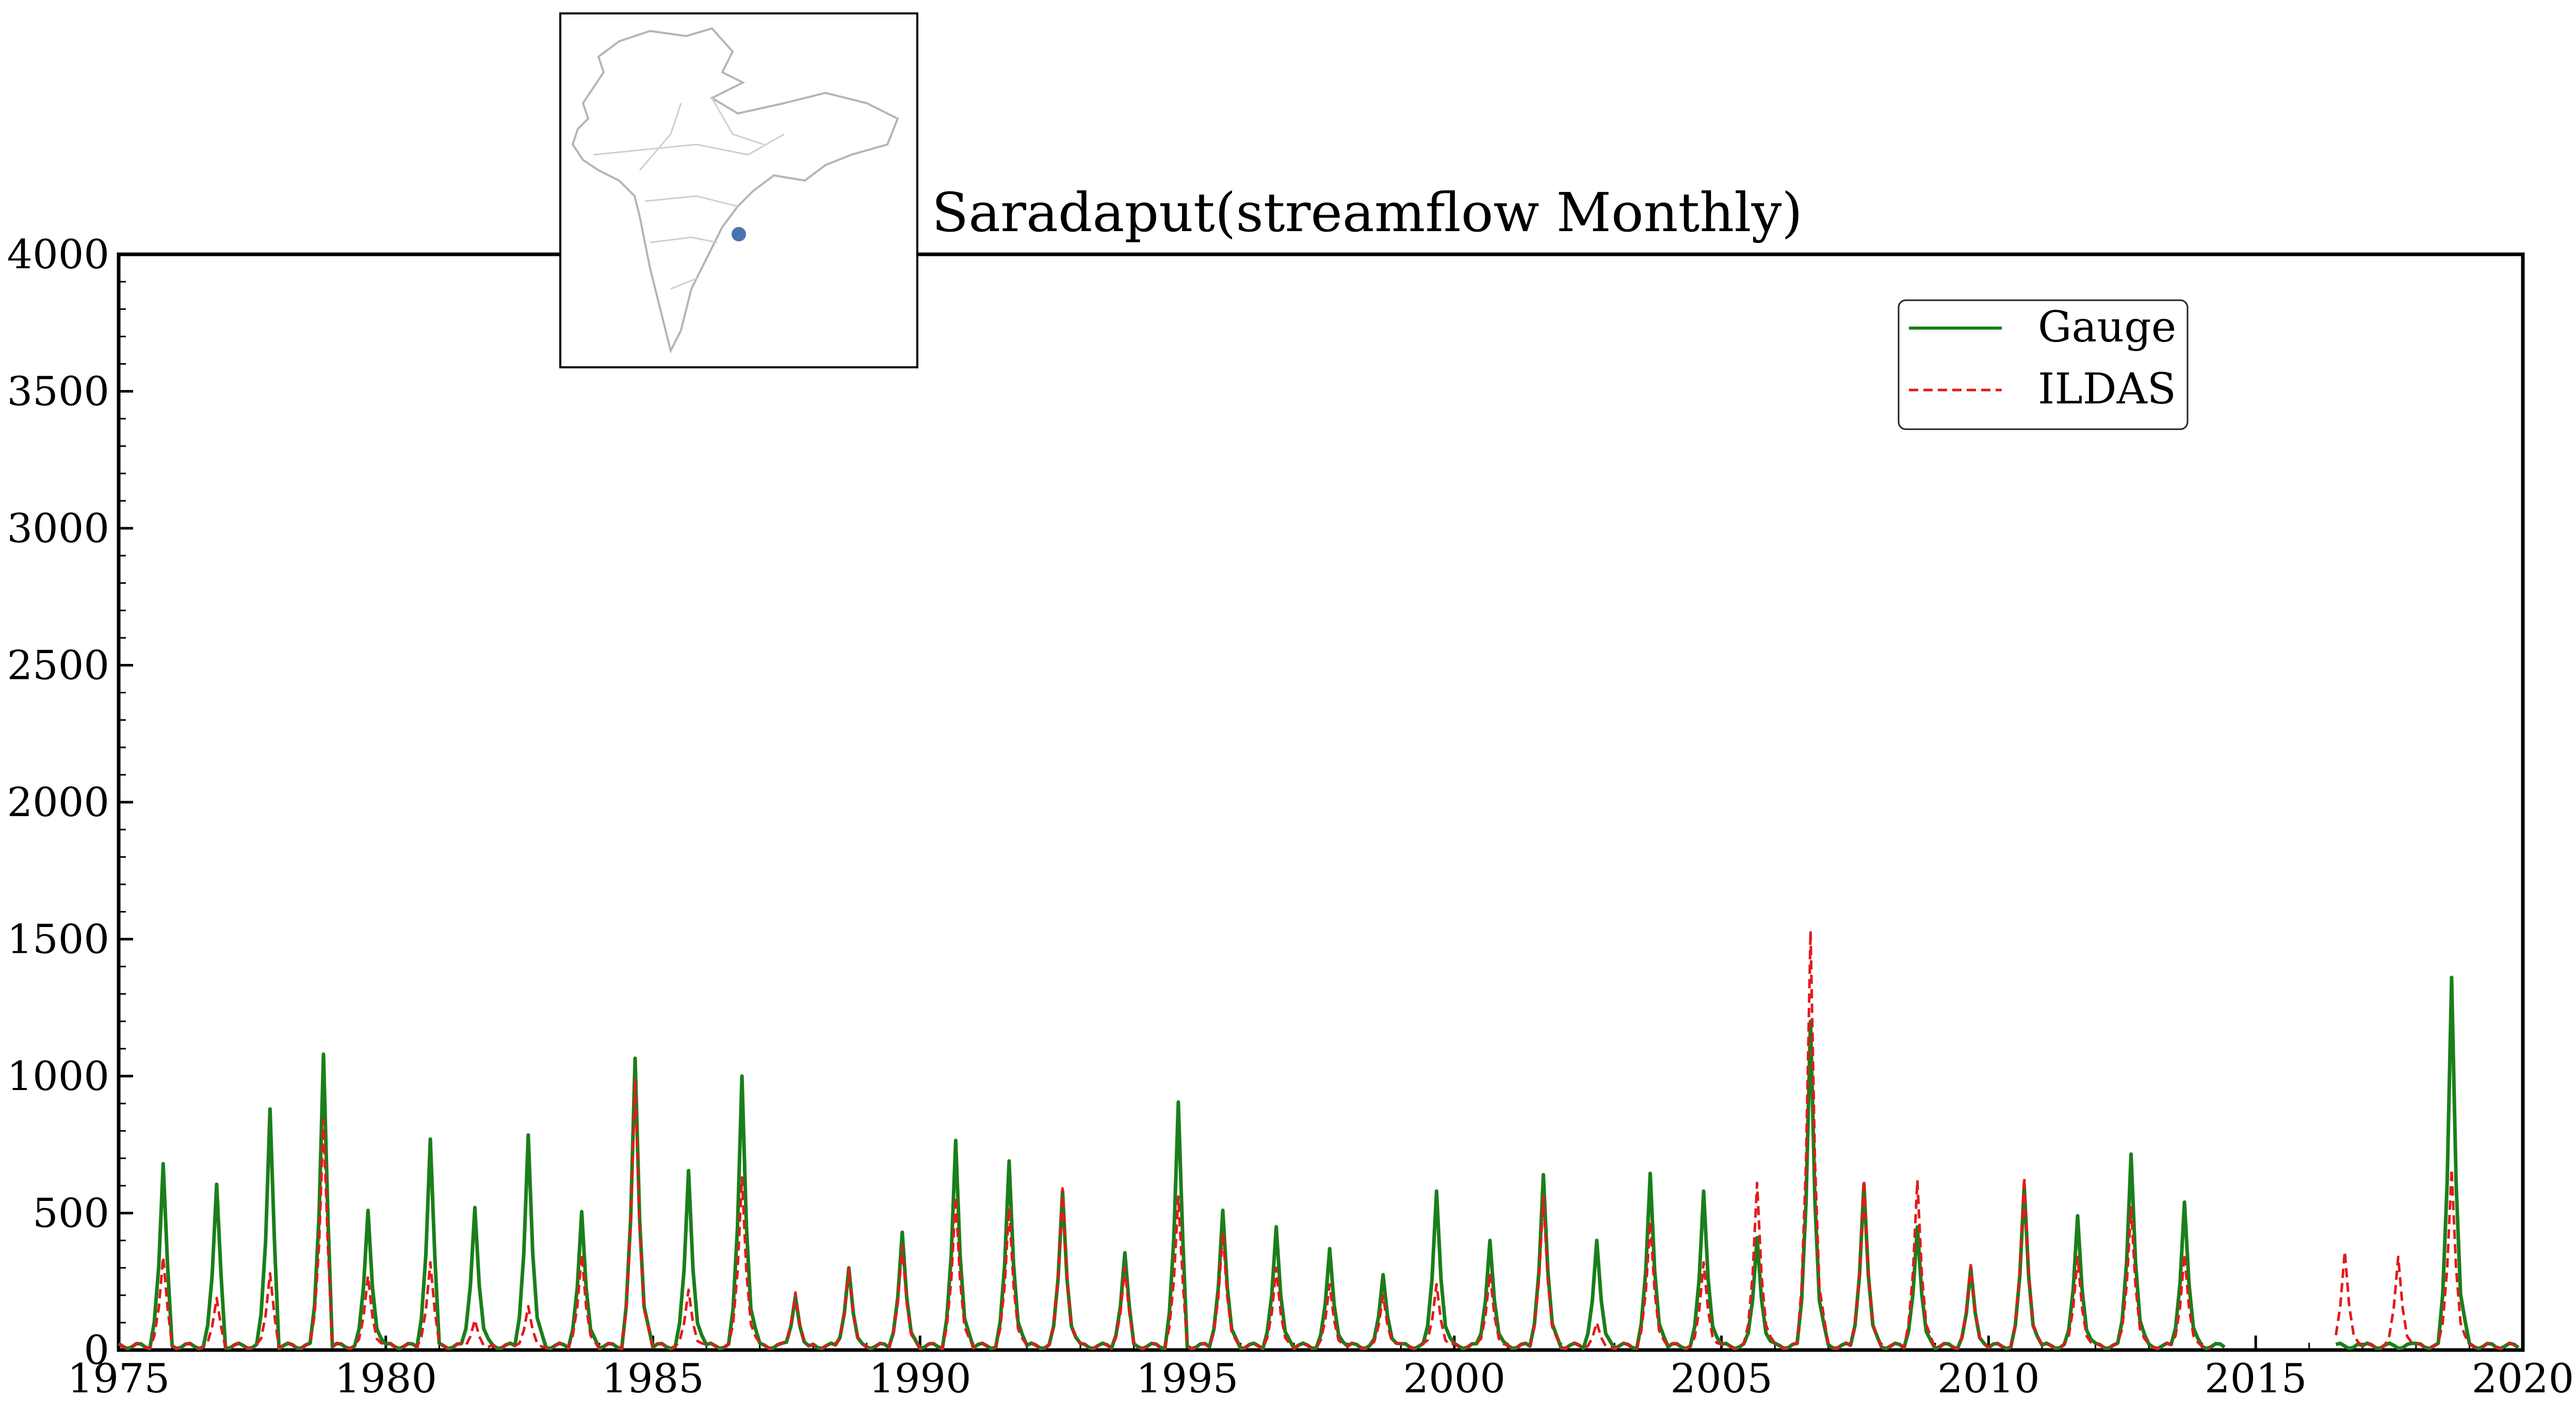 The width and height of the screenshot is (2576, 1414). I want to click on inset-map-outline, so click(735, 190).